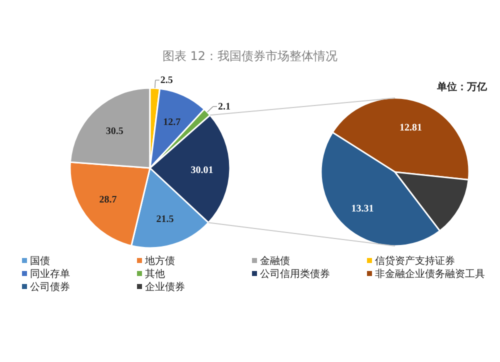 Image resolution: width=500 pixels, height=362 pixels. Describe the element at coordinates (172, 122) in the screenshot. I see `data-label: 12.7` at that location.